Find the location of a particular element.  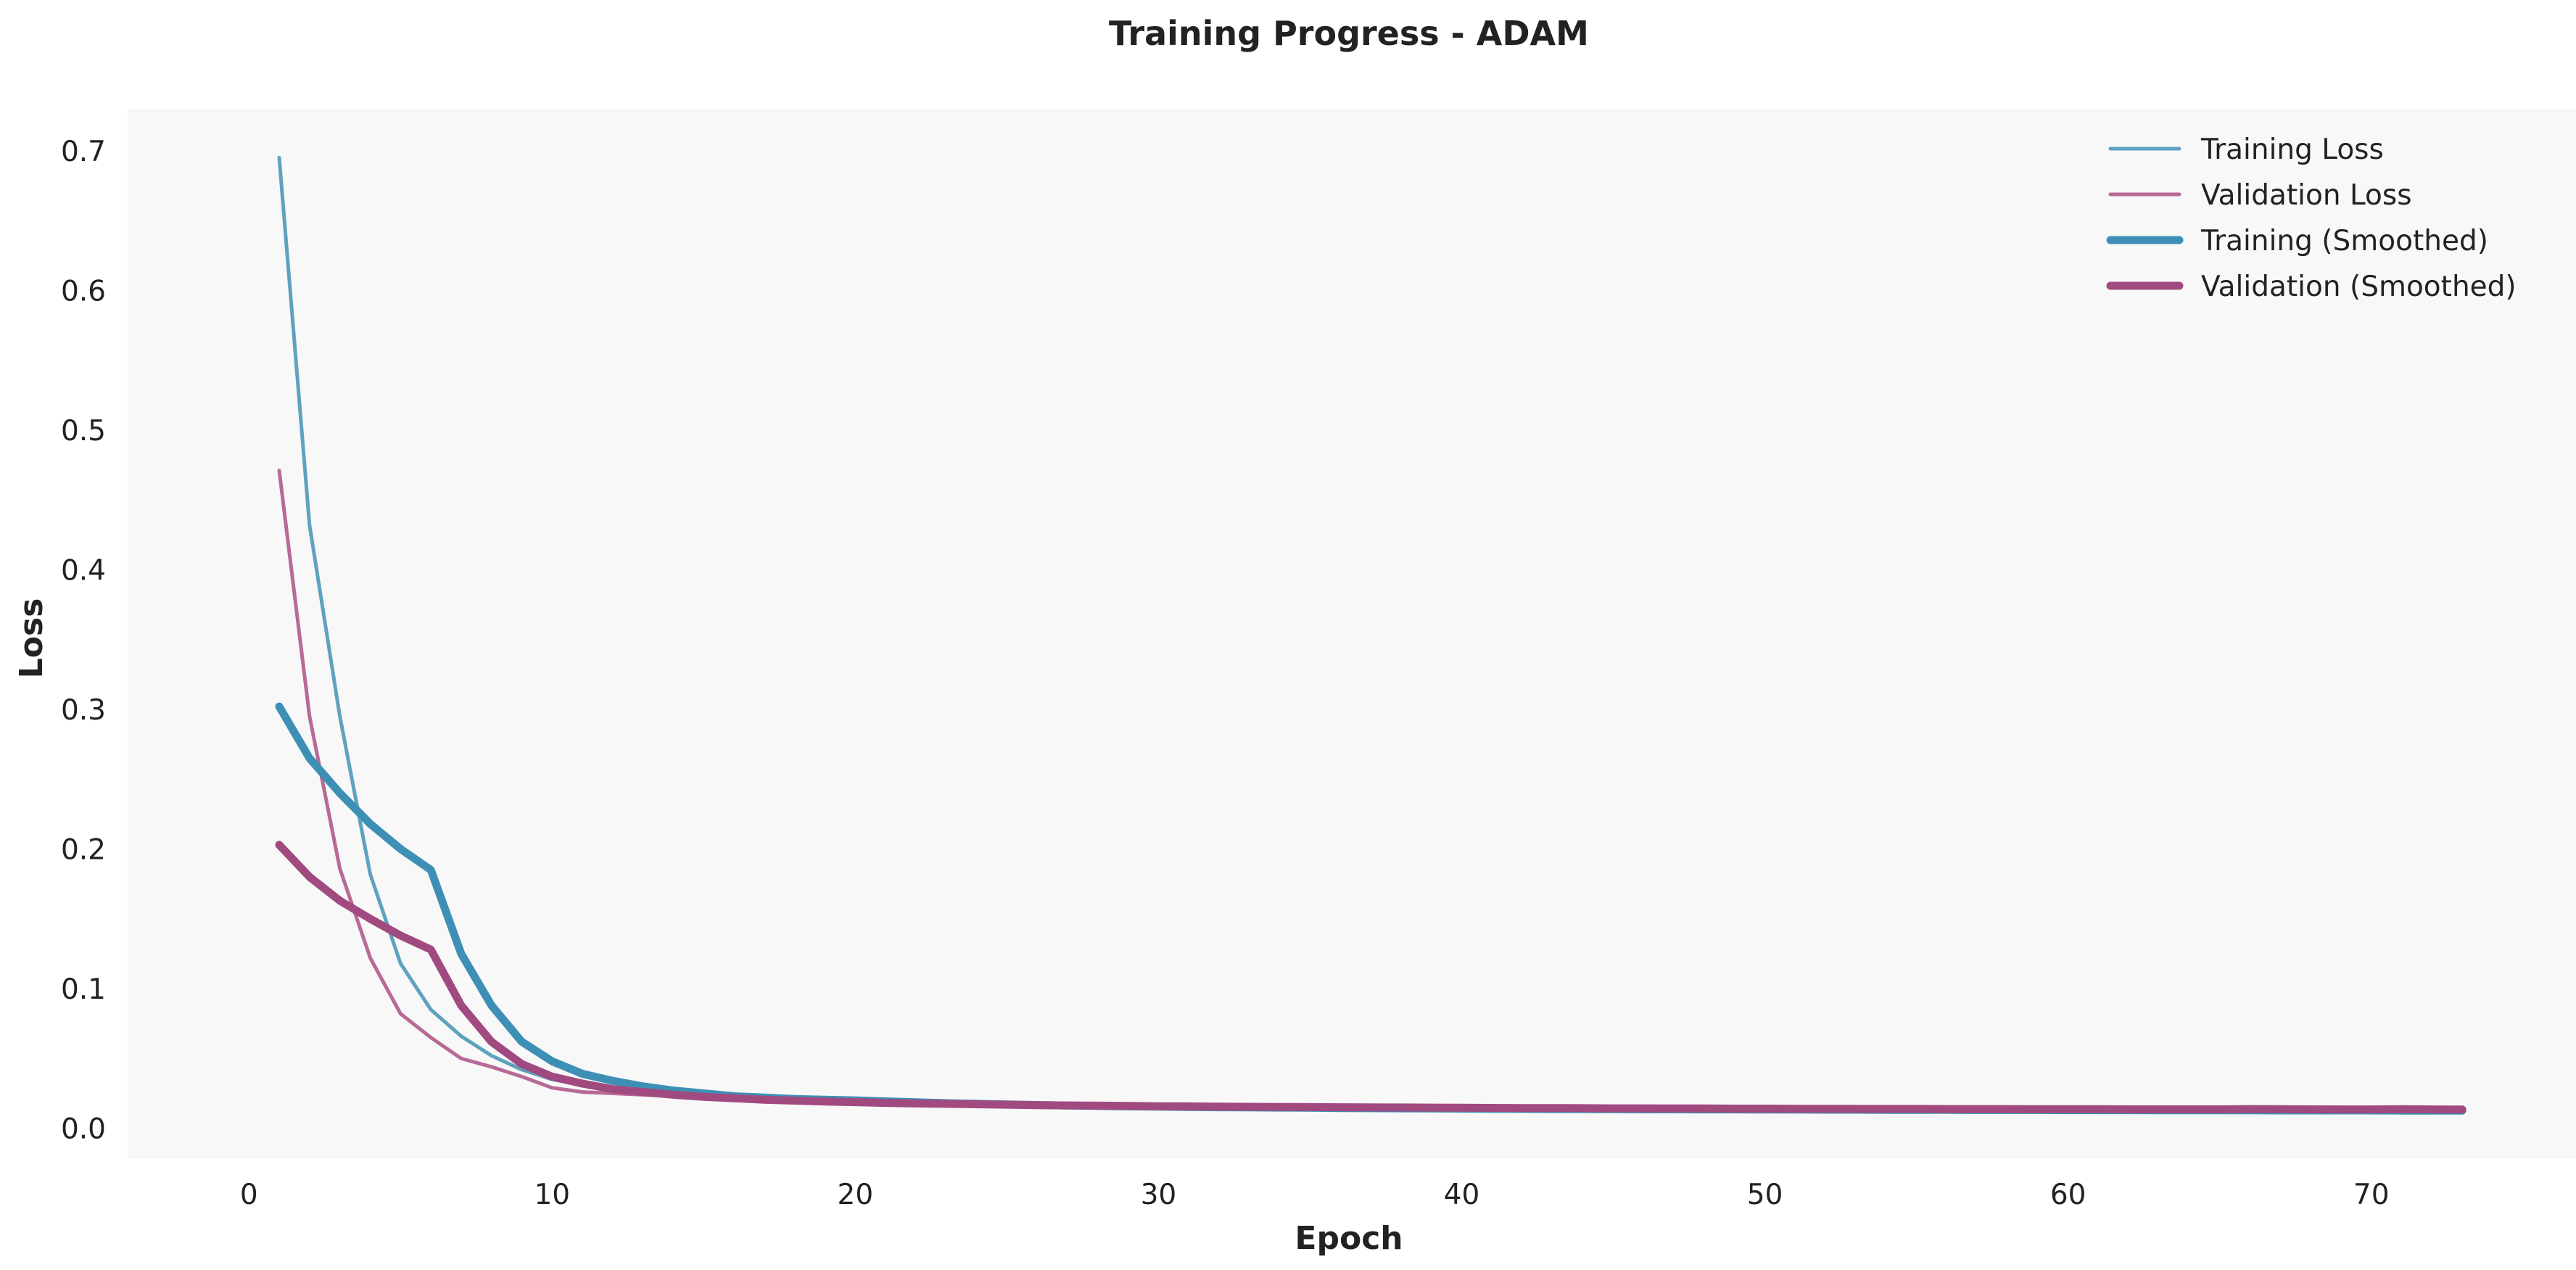

x-tick-label: 10 is located at coordinates (552, 1195).